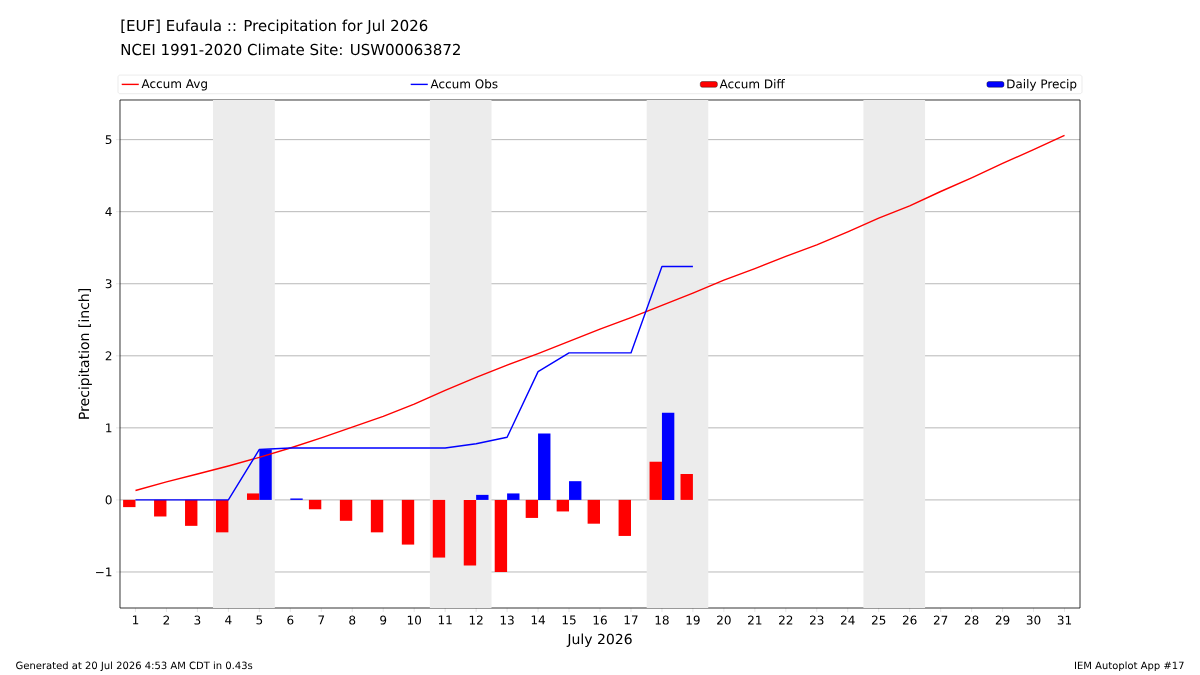  I want to click on x-tick-label: 23, so click(817, 620).